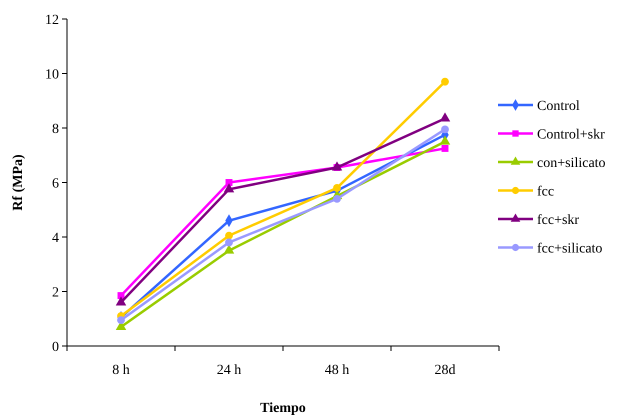 This screenshot has width=624, height=416. Describe the element at coordinates (55, 292) in the screenshot. I see `y-tick-label: 2` at that location.